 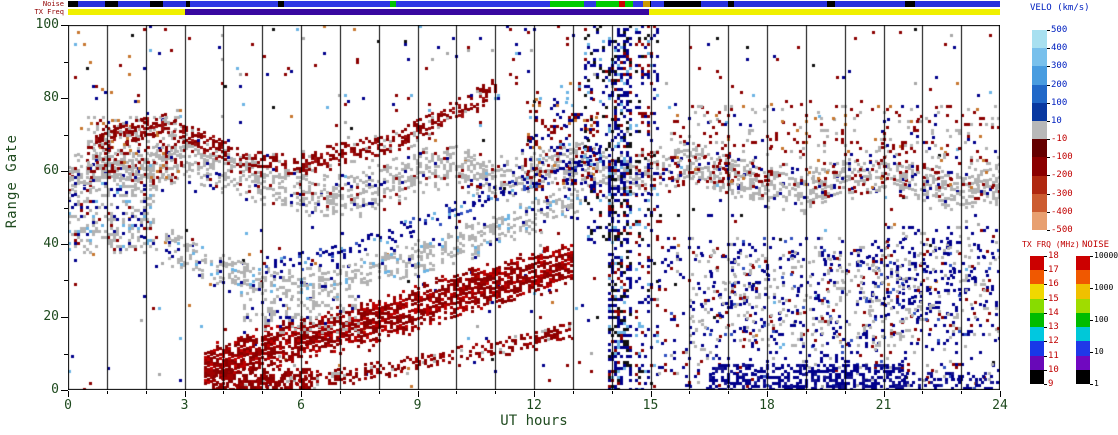 What do you see at coordinates (1051, 244) in the screenshot?
I see `tx-frq-colorbar-title: TX FRQ (MHz)` at bounding box center [1051, 244].